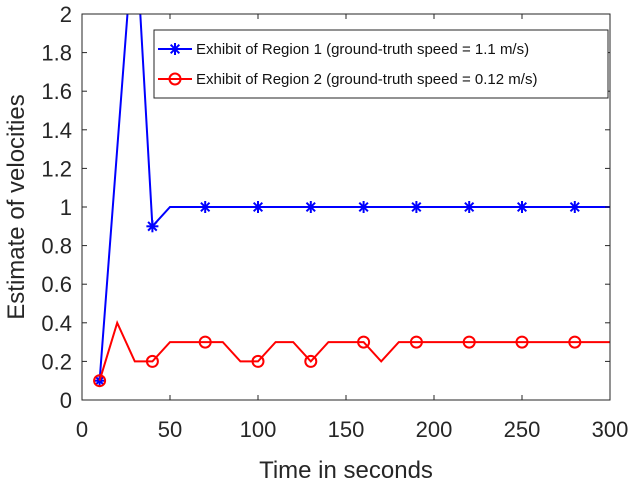 The image size is (631, 488). What do you see at coordinates (56, 168) in the screenshot?
I see `y-tick-label: 1.2` at bounding box center [56, 168].